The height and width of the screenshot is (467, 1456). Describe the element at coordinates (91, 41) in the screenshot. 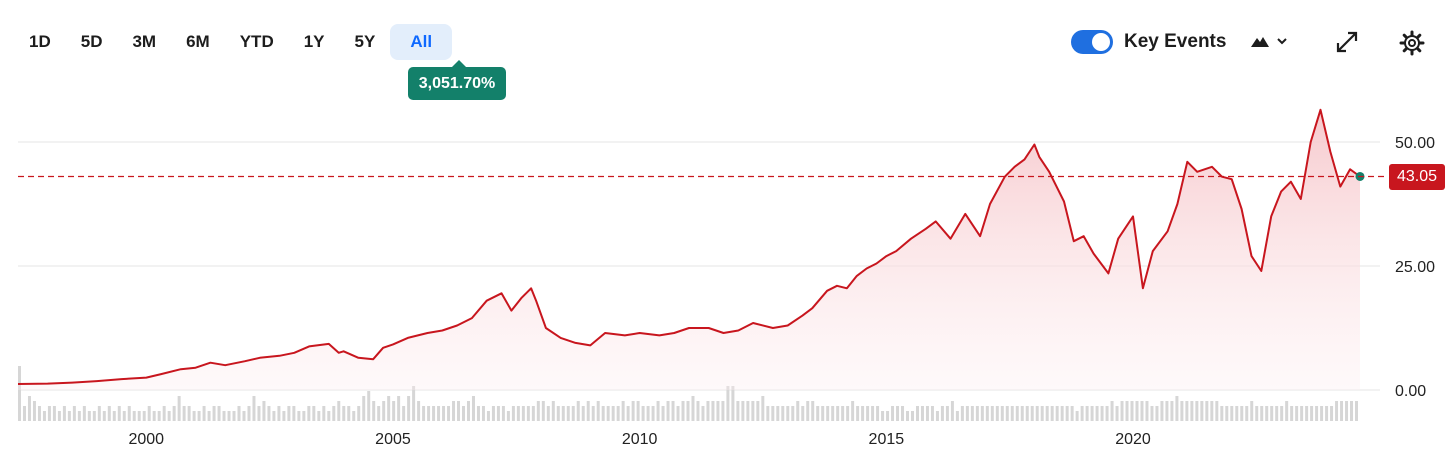

I see `range-tab-5d: 5D` at that location.